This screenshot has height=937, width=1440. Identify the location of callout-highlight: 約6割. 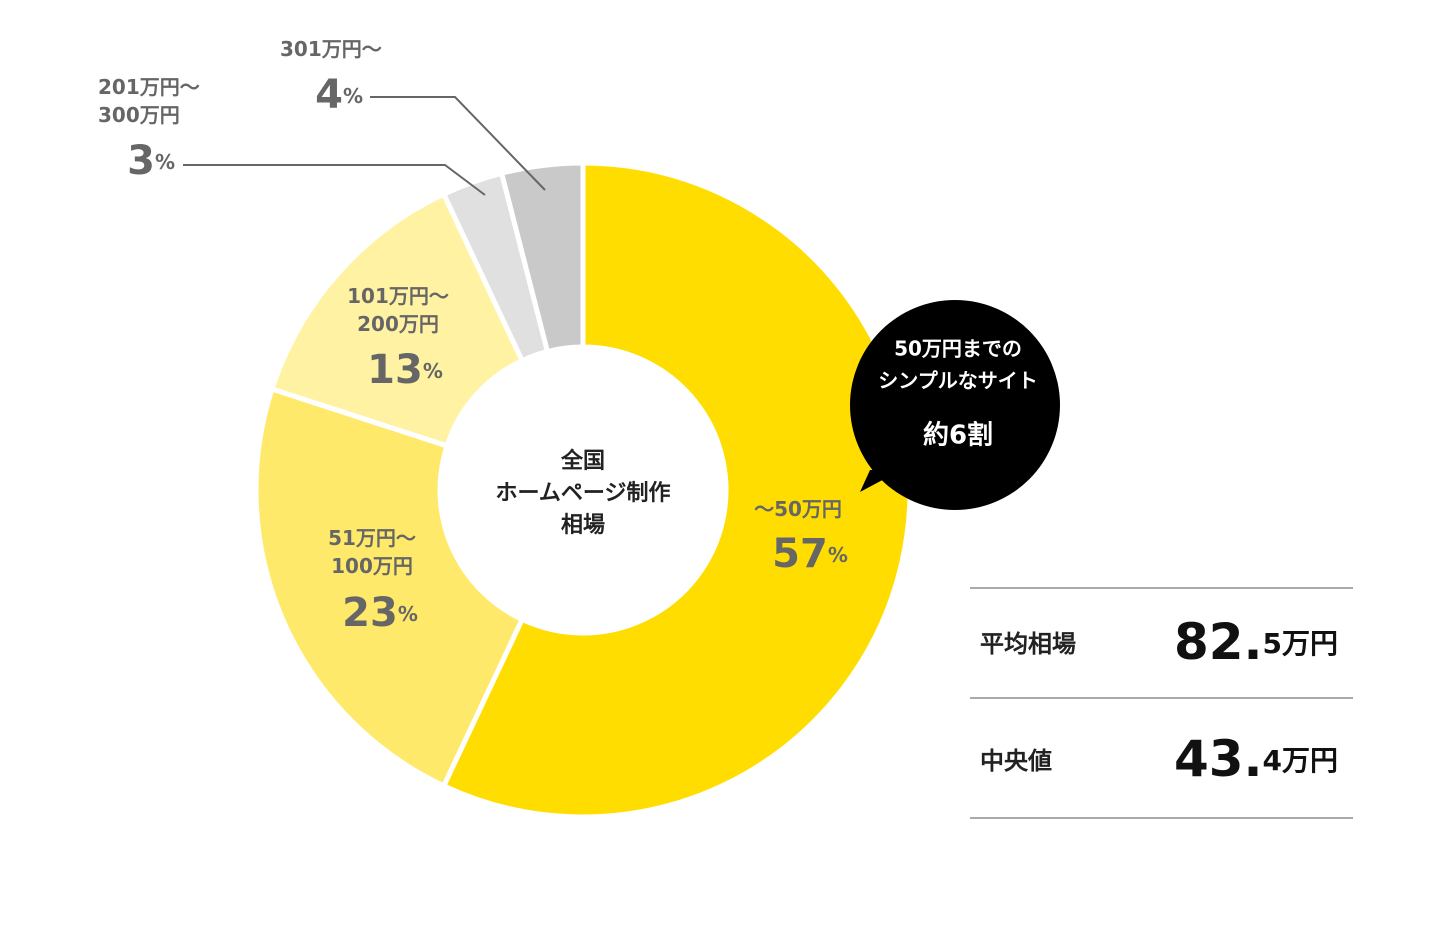
(958, 435).